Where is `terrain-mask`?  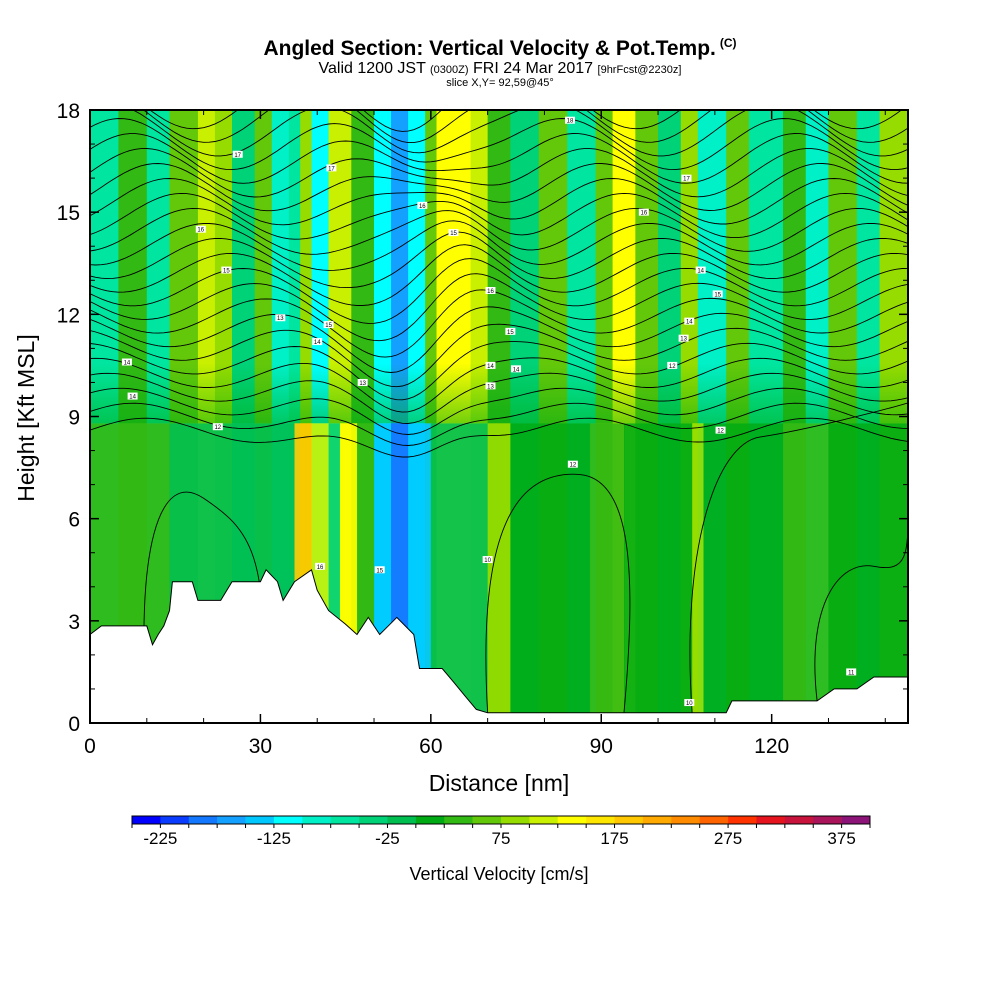 terrain-mask is located at coordinates (499, 645).